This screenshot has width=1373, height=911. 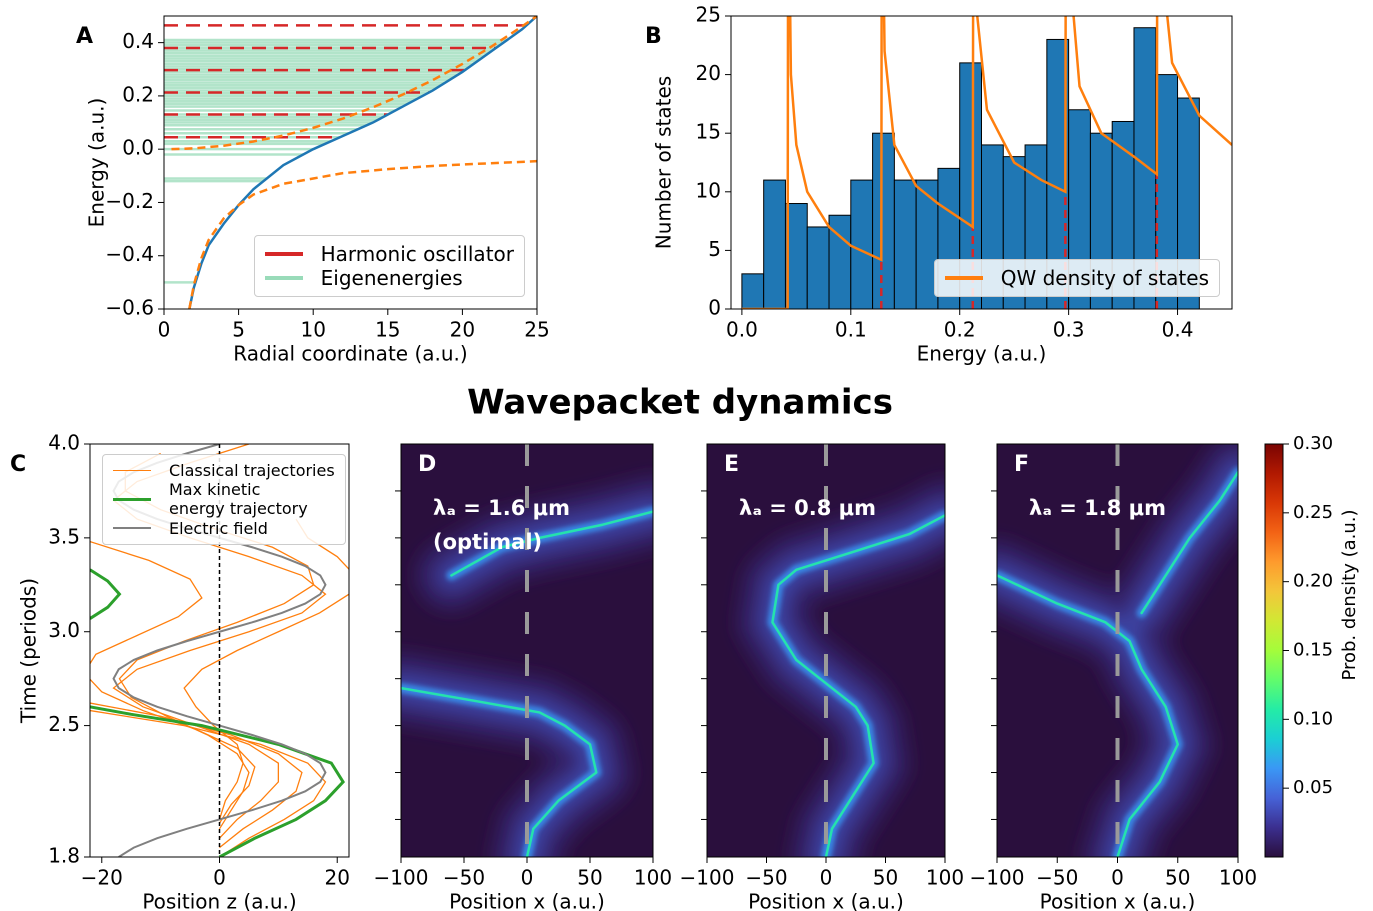 I want to click on x-tick-label: 0.0, so click(x=742, y=330).